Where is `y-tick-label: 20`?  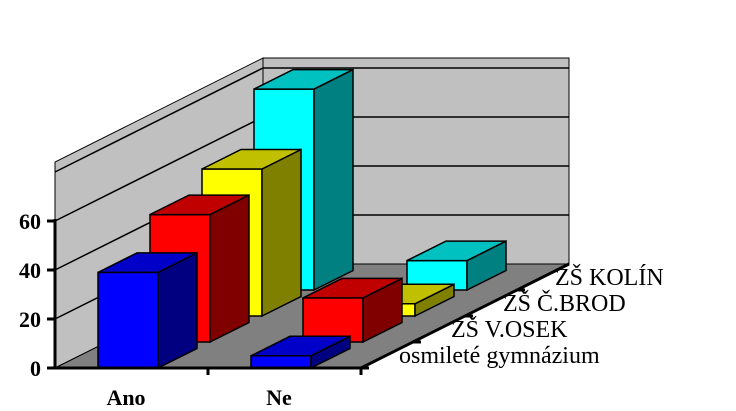
y-tick-label: 20 is located at coordinates (30, 319).